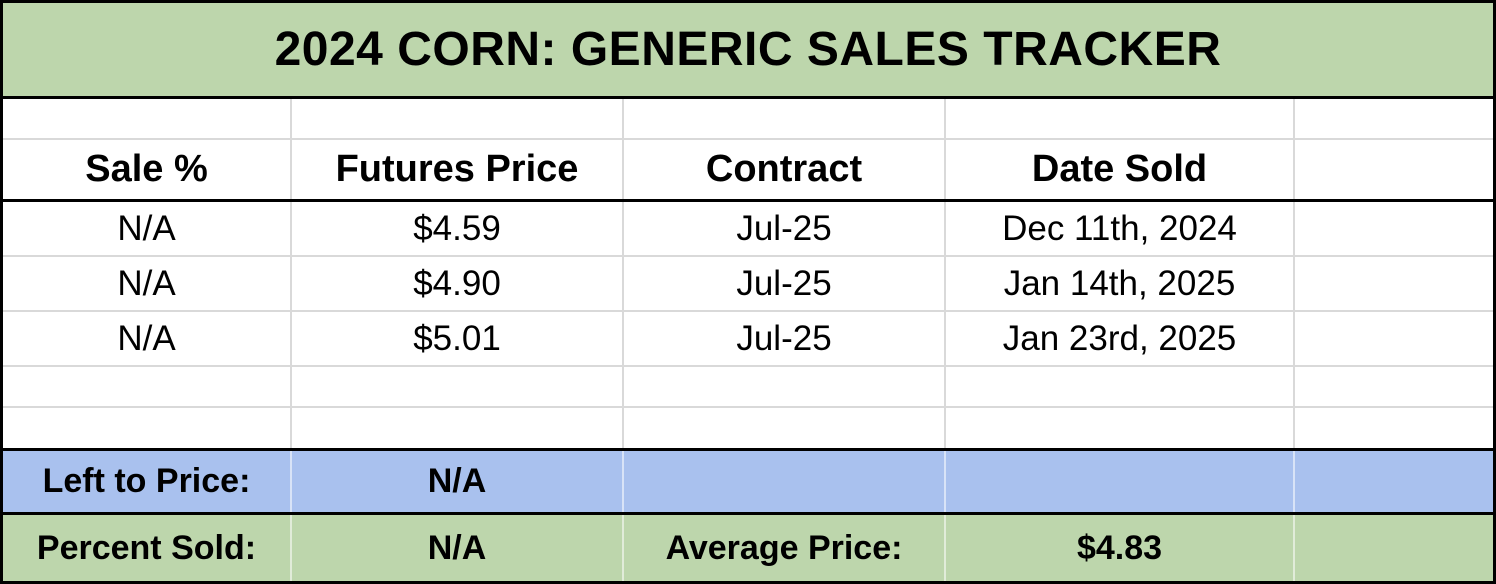 Image resolution: width=1496 pixels, height=584 pixels. Describe the element at coordinates (458, 169) in the screenshot. I see `header-futures-price: Futures Price` at that location.